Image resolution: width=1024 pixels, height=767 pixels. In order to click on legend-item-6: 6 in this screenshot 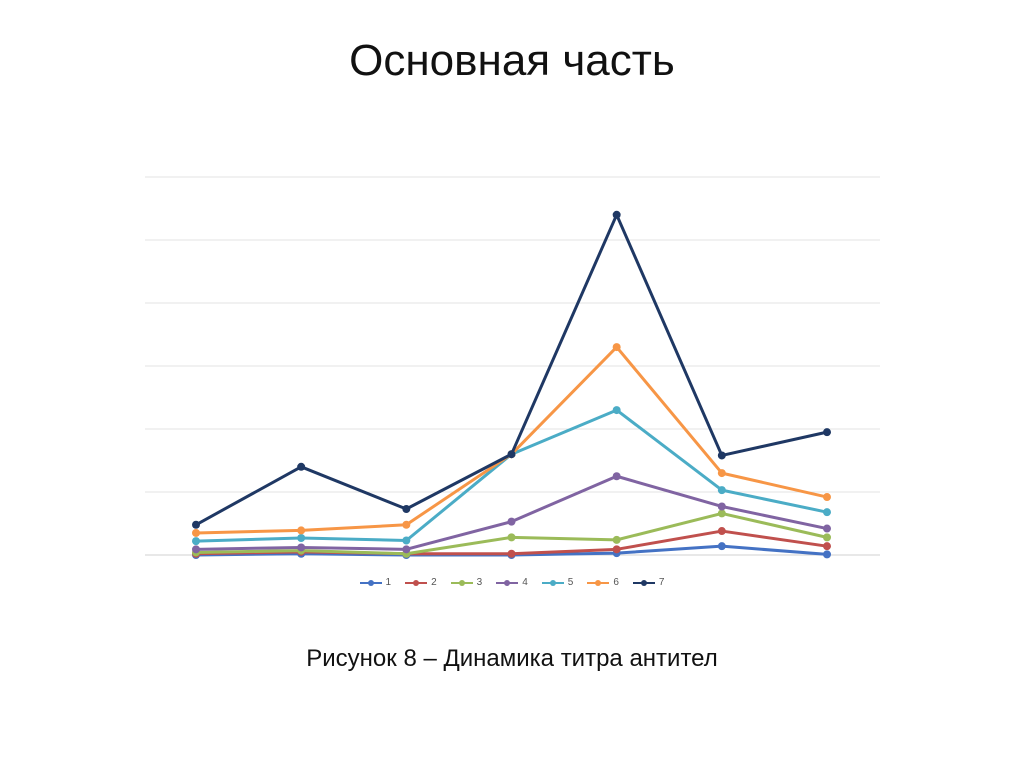, I will do `click(603, 582)`.